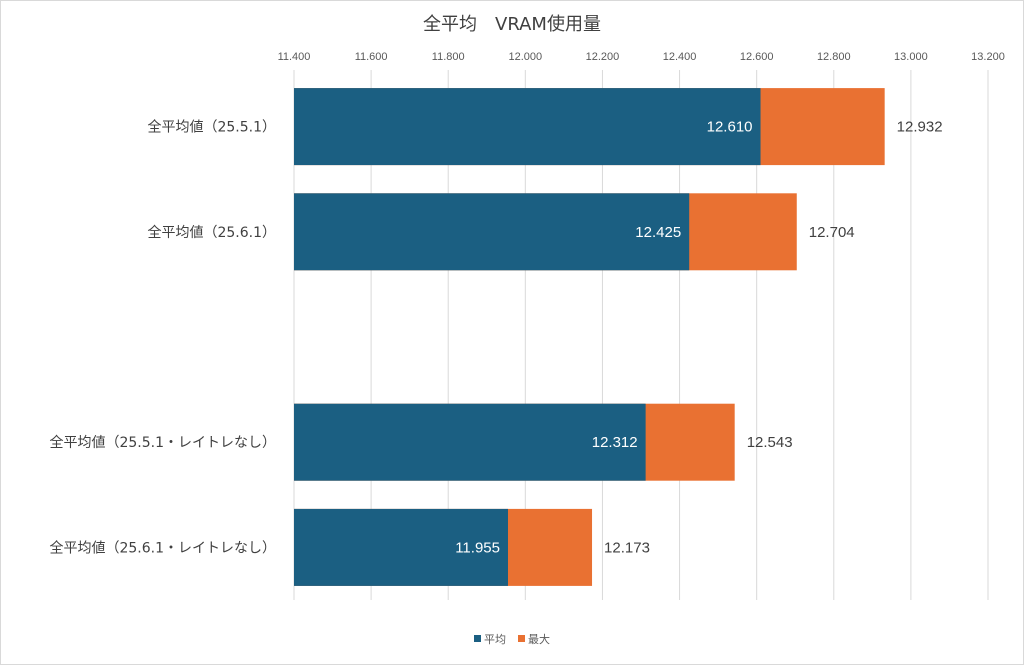 The width and height of the screenshot is (1024, 665). I want to click on x-tick-label: 12.400, so click(680, 57).